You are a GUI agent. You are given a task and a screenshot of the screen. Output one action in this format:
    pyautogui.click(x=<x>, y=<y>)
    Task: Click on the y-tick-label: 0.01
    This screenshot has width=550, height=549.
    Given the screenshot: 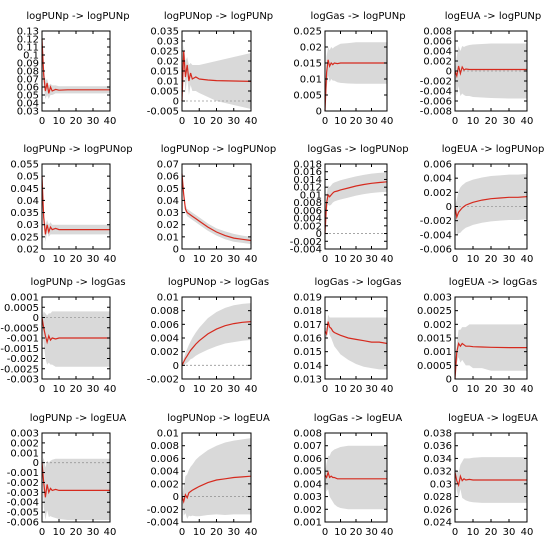 What is the action you would take?
    pyautogui.click(x=168, y=82)
    